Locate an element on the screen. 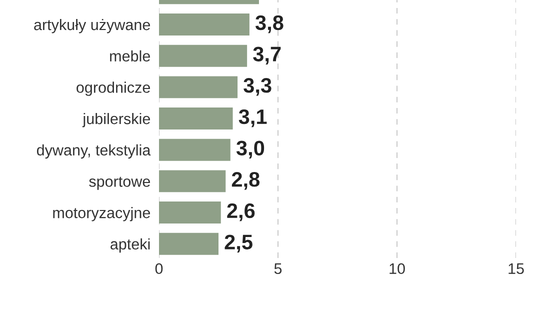 This screenshot has height=332, width=536. x-tick-label: 5 is located at coordinates (278, 268).